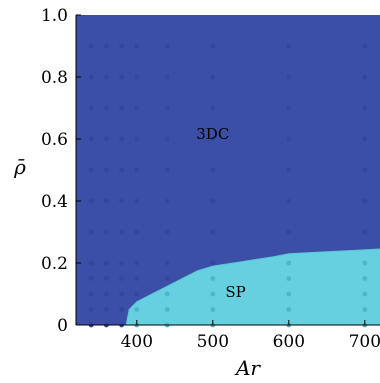 The image size is (380, 383). I want to click on phase-boundary, so click(252, 287).